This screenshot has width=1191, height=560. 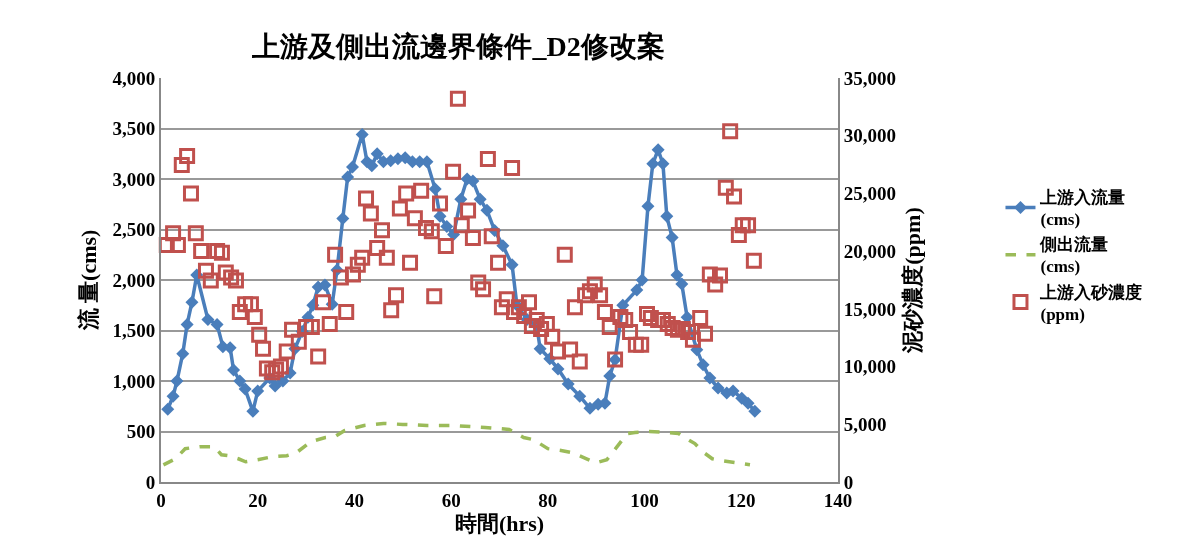 I want to click on y2-axis-title: 泥砂濃度(ppm), so click(x=913, y=280).